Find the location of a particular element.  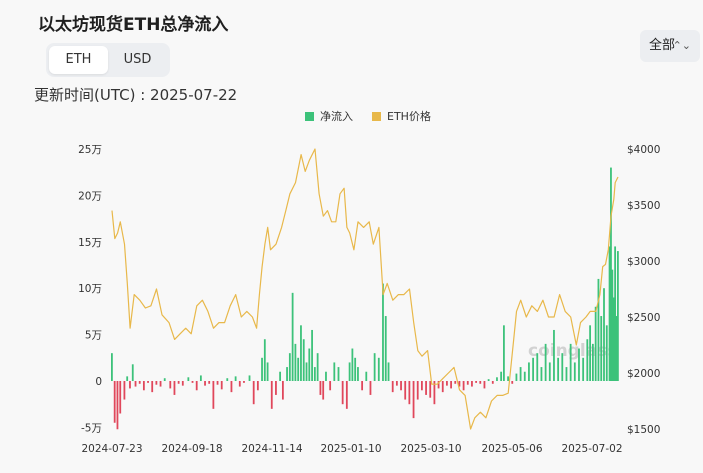

unit-toggle: ETH USD is located at coordinates (108, 60).